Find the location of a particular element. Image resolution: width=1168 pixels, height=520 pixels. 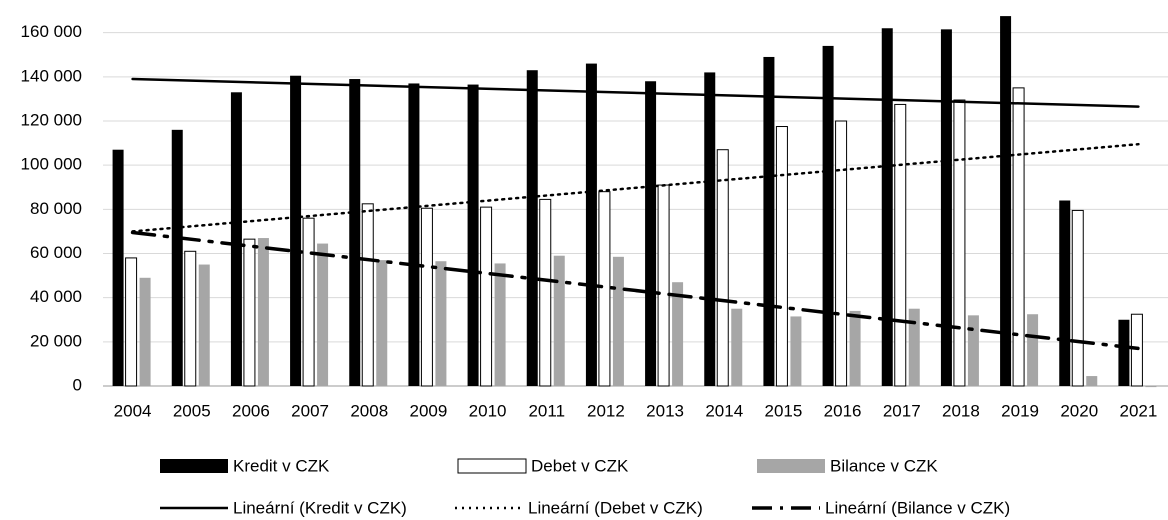

y-tick-label: 80 000 is located at coordinates (56, 208).